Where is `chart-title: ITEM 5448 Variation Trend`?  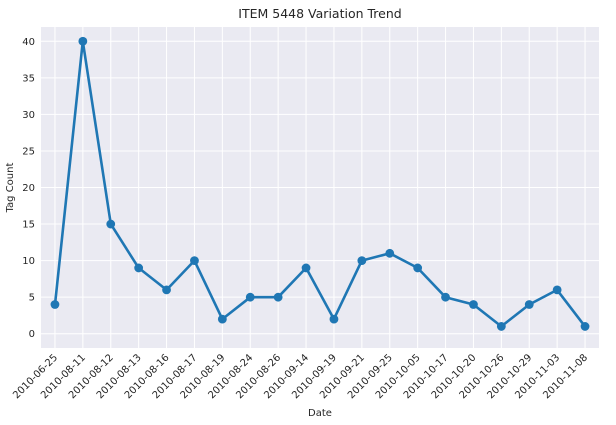
chart-title: ITEM 5448 Variation Trend is located at coordinates (319, 13).